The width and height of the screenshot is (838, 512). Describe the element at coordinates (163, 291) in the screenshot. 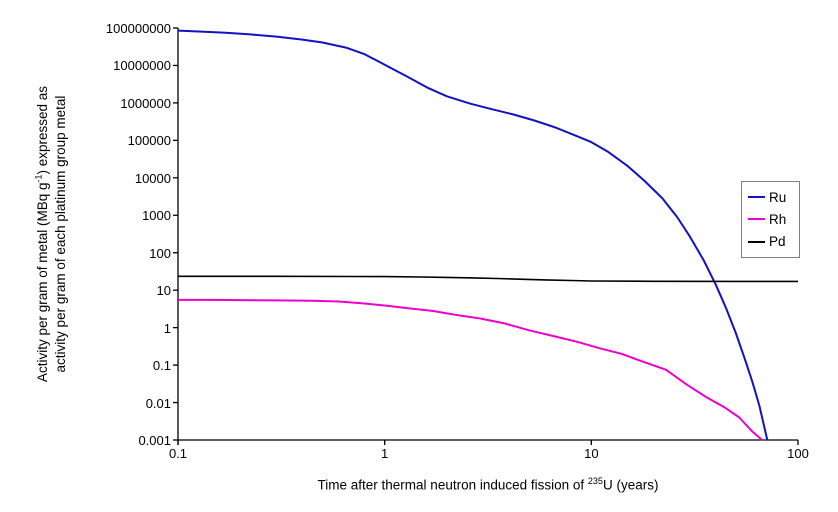

I see `y-tick-label: 10` at that location.